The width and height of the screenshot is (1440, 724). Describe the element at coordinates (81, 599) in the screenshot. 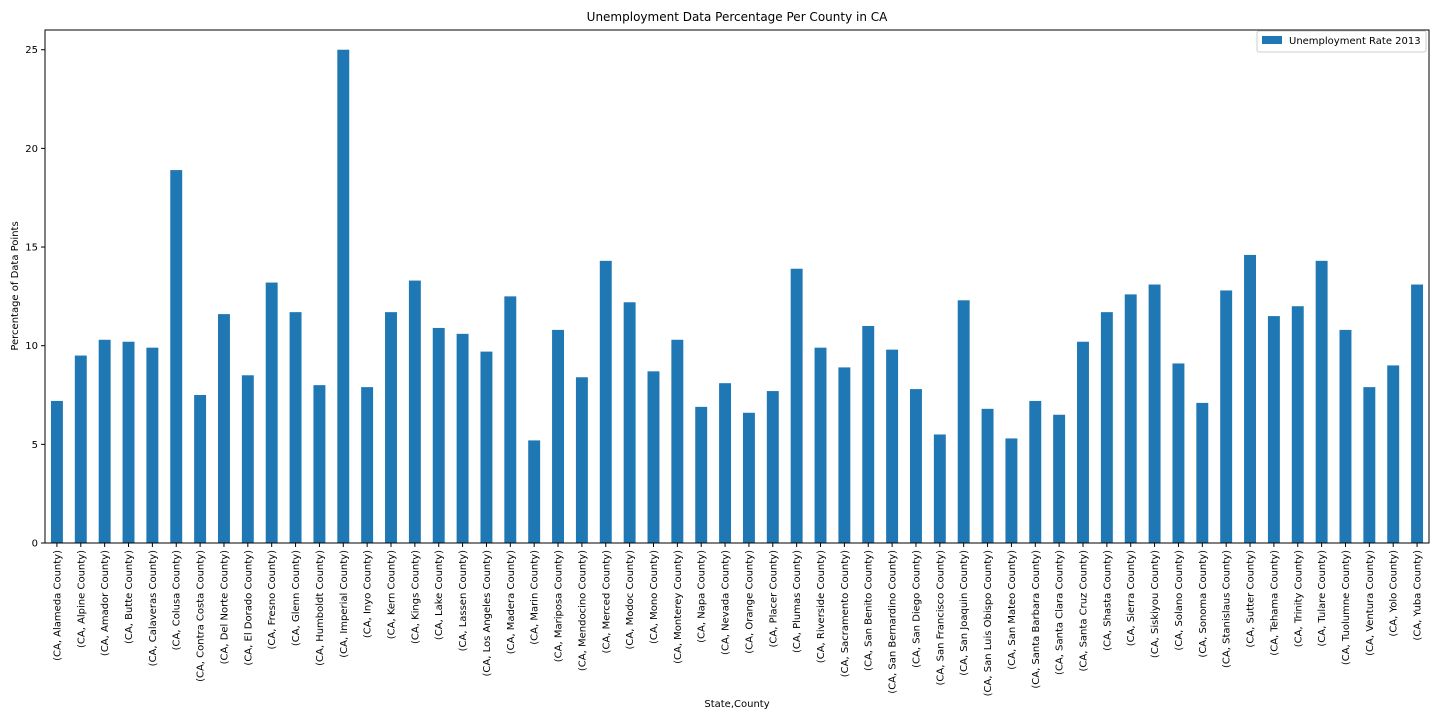

I see `x-tick-label: (CA, Alpine County)` at that location.